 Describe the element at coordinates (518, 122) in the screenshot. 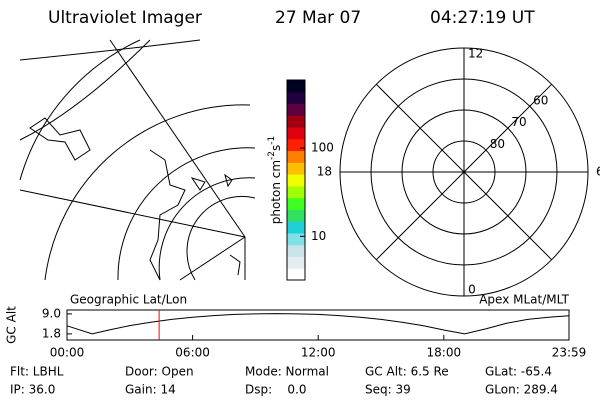

I see `polar-ring-label: 70` at that location.